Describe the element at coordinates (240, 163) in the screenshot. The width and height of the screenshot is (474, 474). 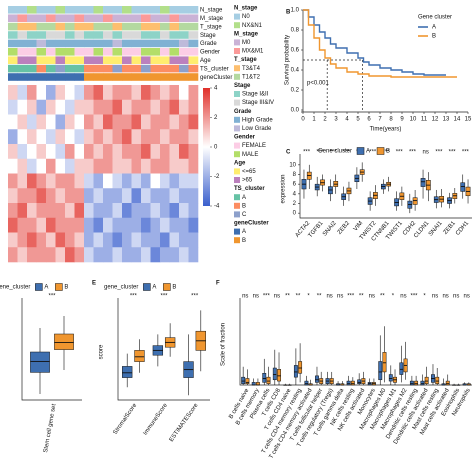
I see `legend-title: Age` at that location.